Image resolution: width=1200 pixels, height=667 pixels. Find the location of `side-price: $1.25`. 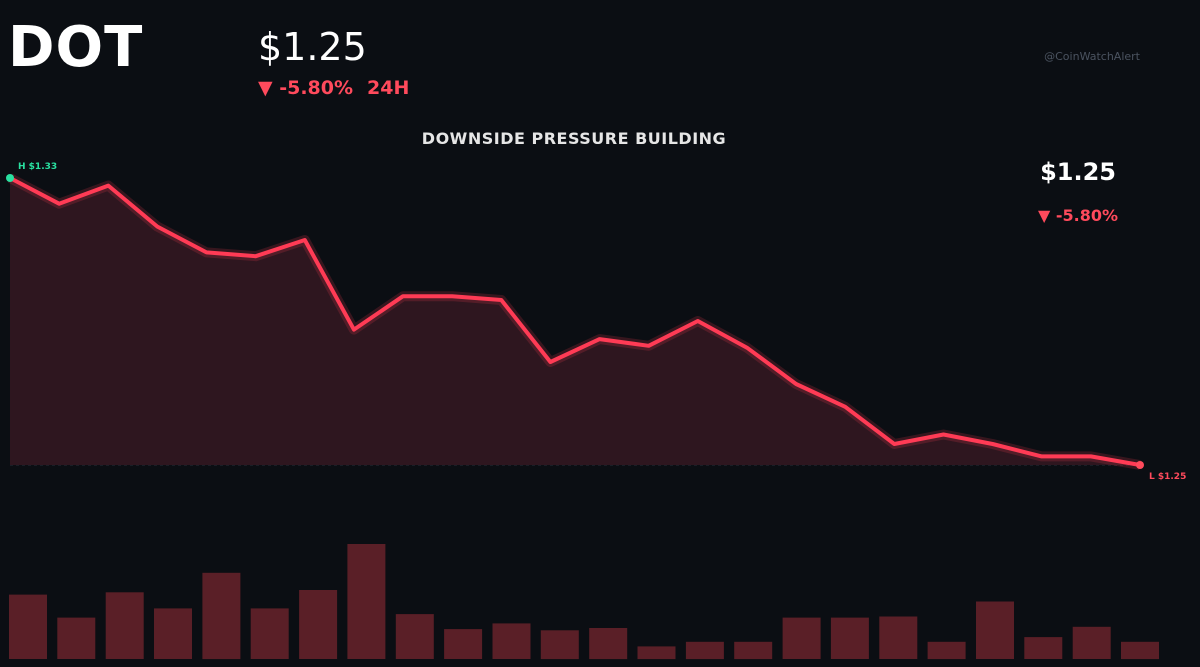

side-price: $1.25 is located at coordinates (1078, 172).